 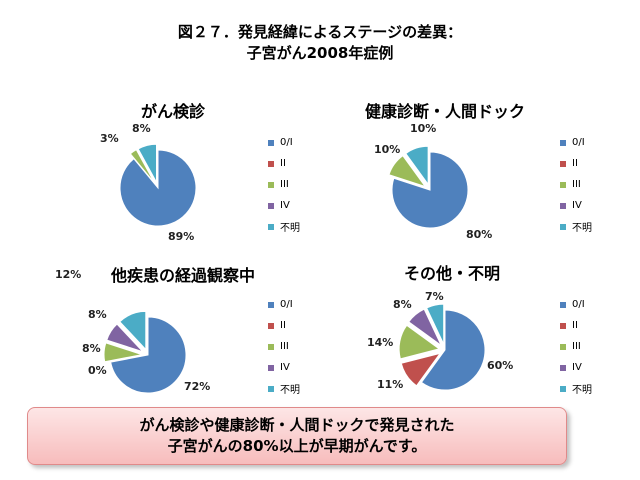 What do you see at coordinates (181, 236) in the screenshot?
I see `pct-label-0-I: 89%` at bounding box center [181, 236].